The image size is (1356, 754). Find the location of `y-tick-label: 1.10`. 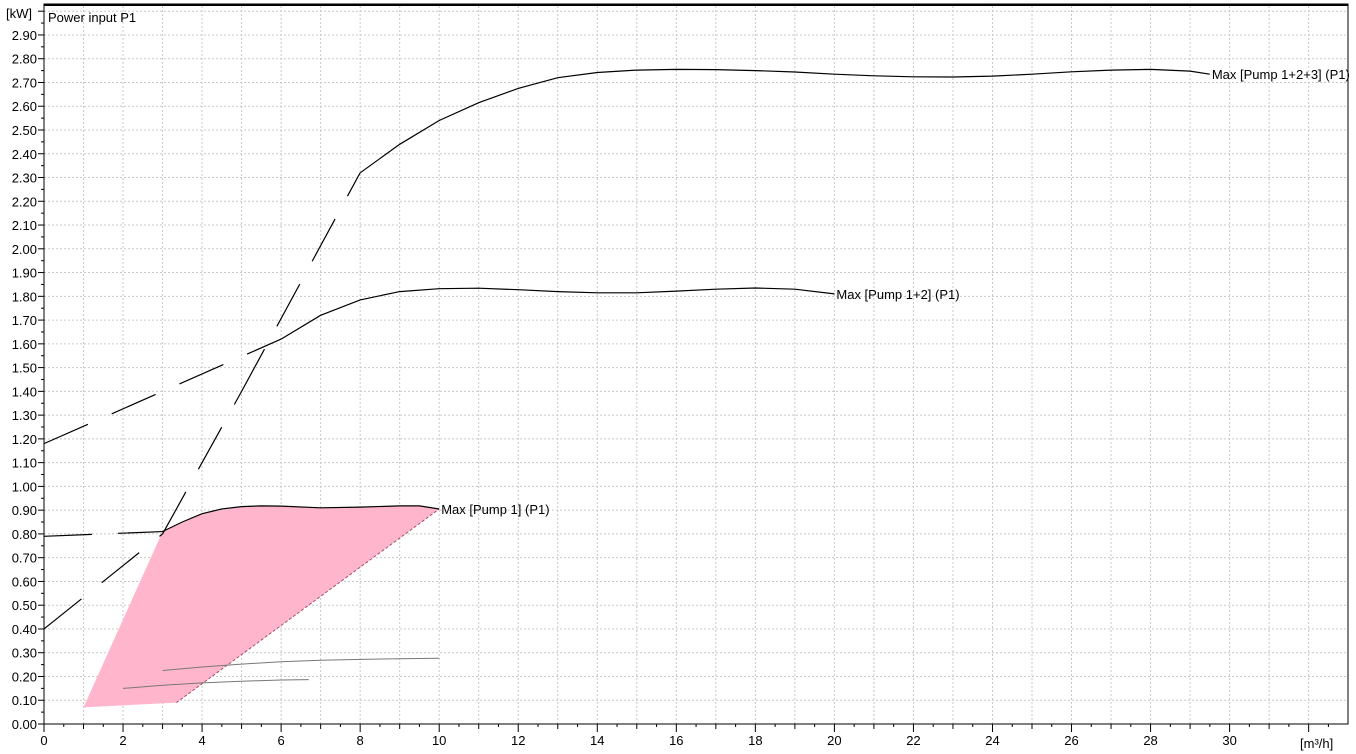

y-tick-label: 1.10 is located at coordinates (24, 463).